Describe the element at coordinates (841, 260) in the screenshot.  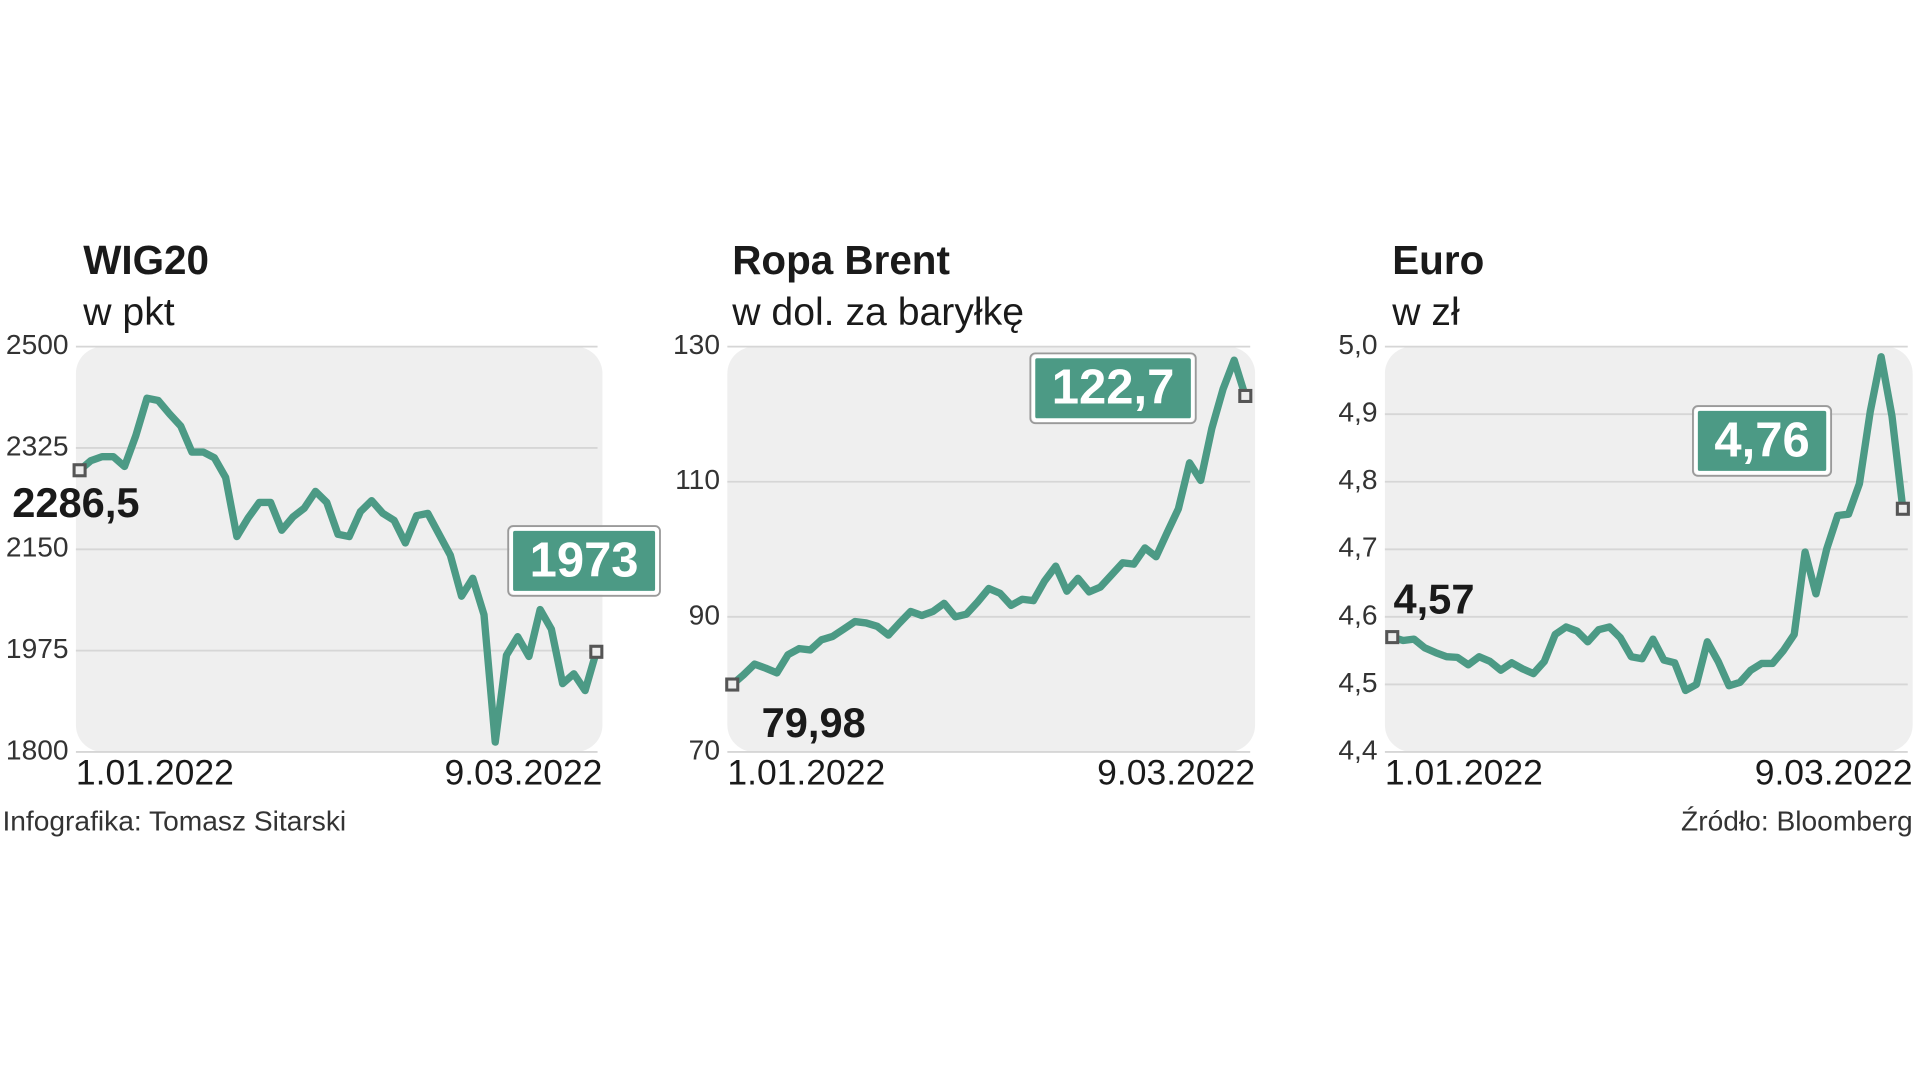
I see `chart-title: Ropa Brent` at that location.